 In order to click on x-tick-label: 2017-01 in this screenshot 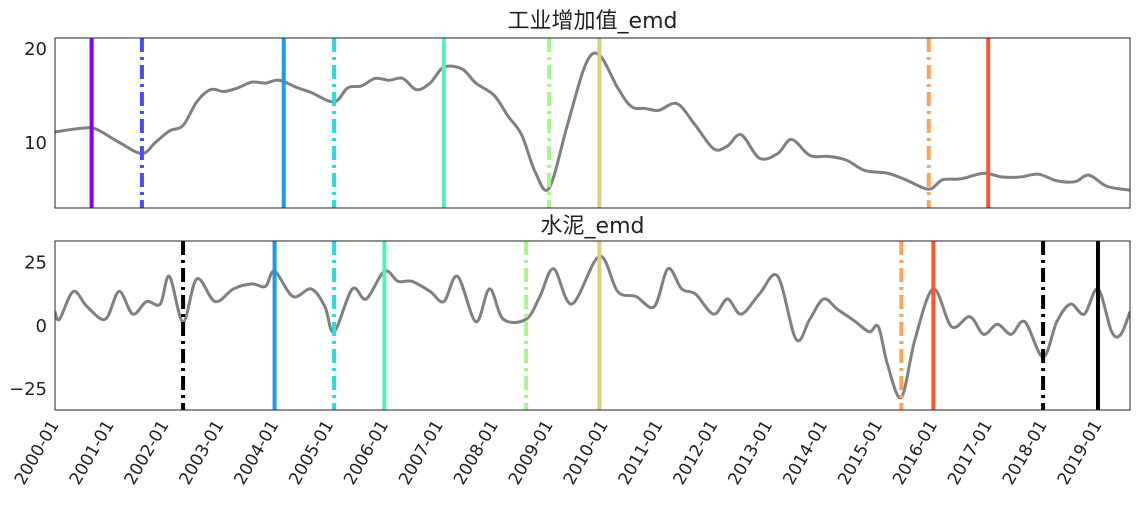, I will do `click(970, 453)`.